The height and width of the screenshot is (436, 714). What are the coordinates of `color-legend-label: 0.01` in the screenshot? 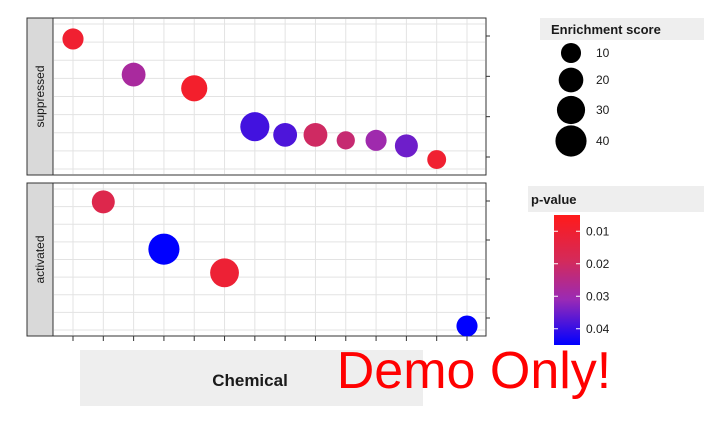 It's located at (598, 231).